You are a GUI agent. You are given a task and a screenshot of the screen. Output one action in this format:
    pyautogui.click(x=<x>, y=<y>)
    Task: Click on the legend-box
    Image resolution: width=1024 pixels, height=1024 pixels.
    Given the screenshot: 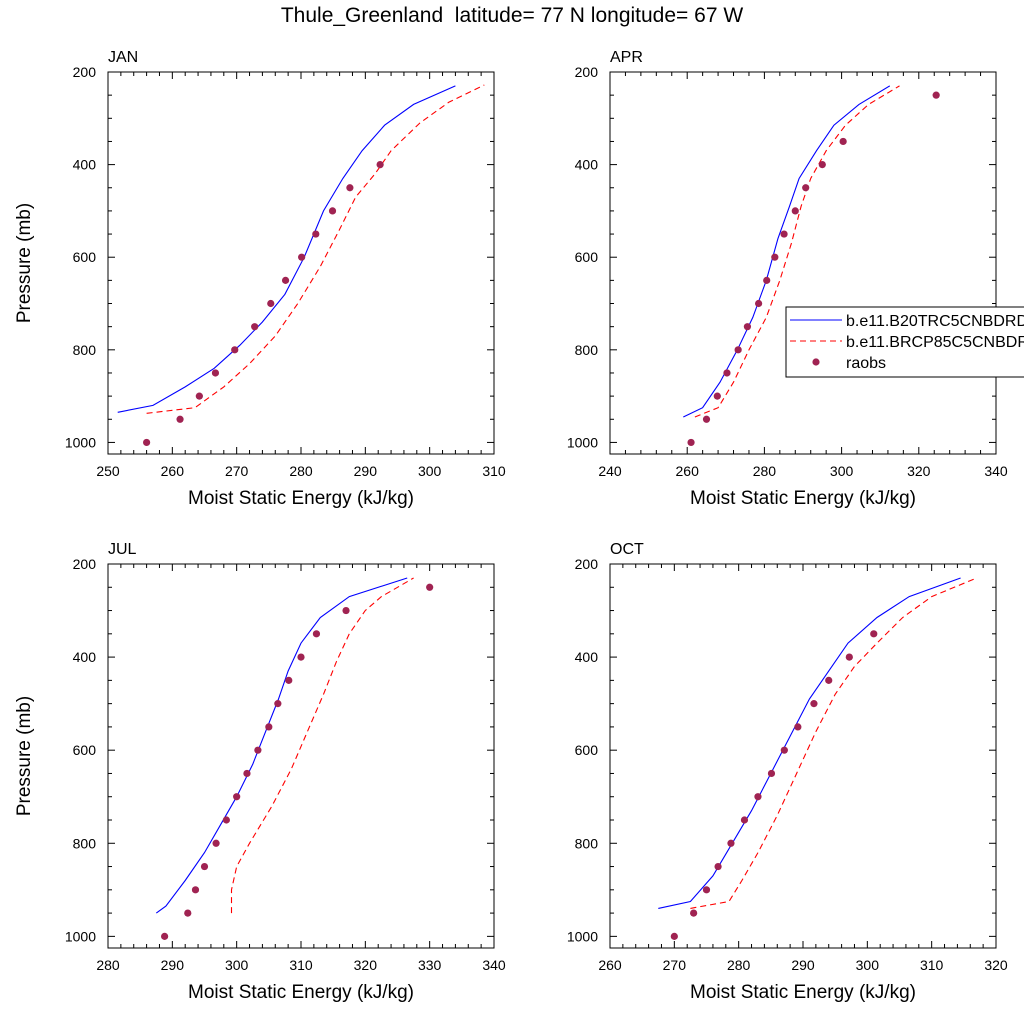 What is the action you would take?
    pyautogui.click(x=904, y=342)
    